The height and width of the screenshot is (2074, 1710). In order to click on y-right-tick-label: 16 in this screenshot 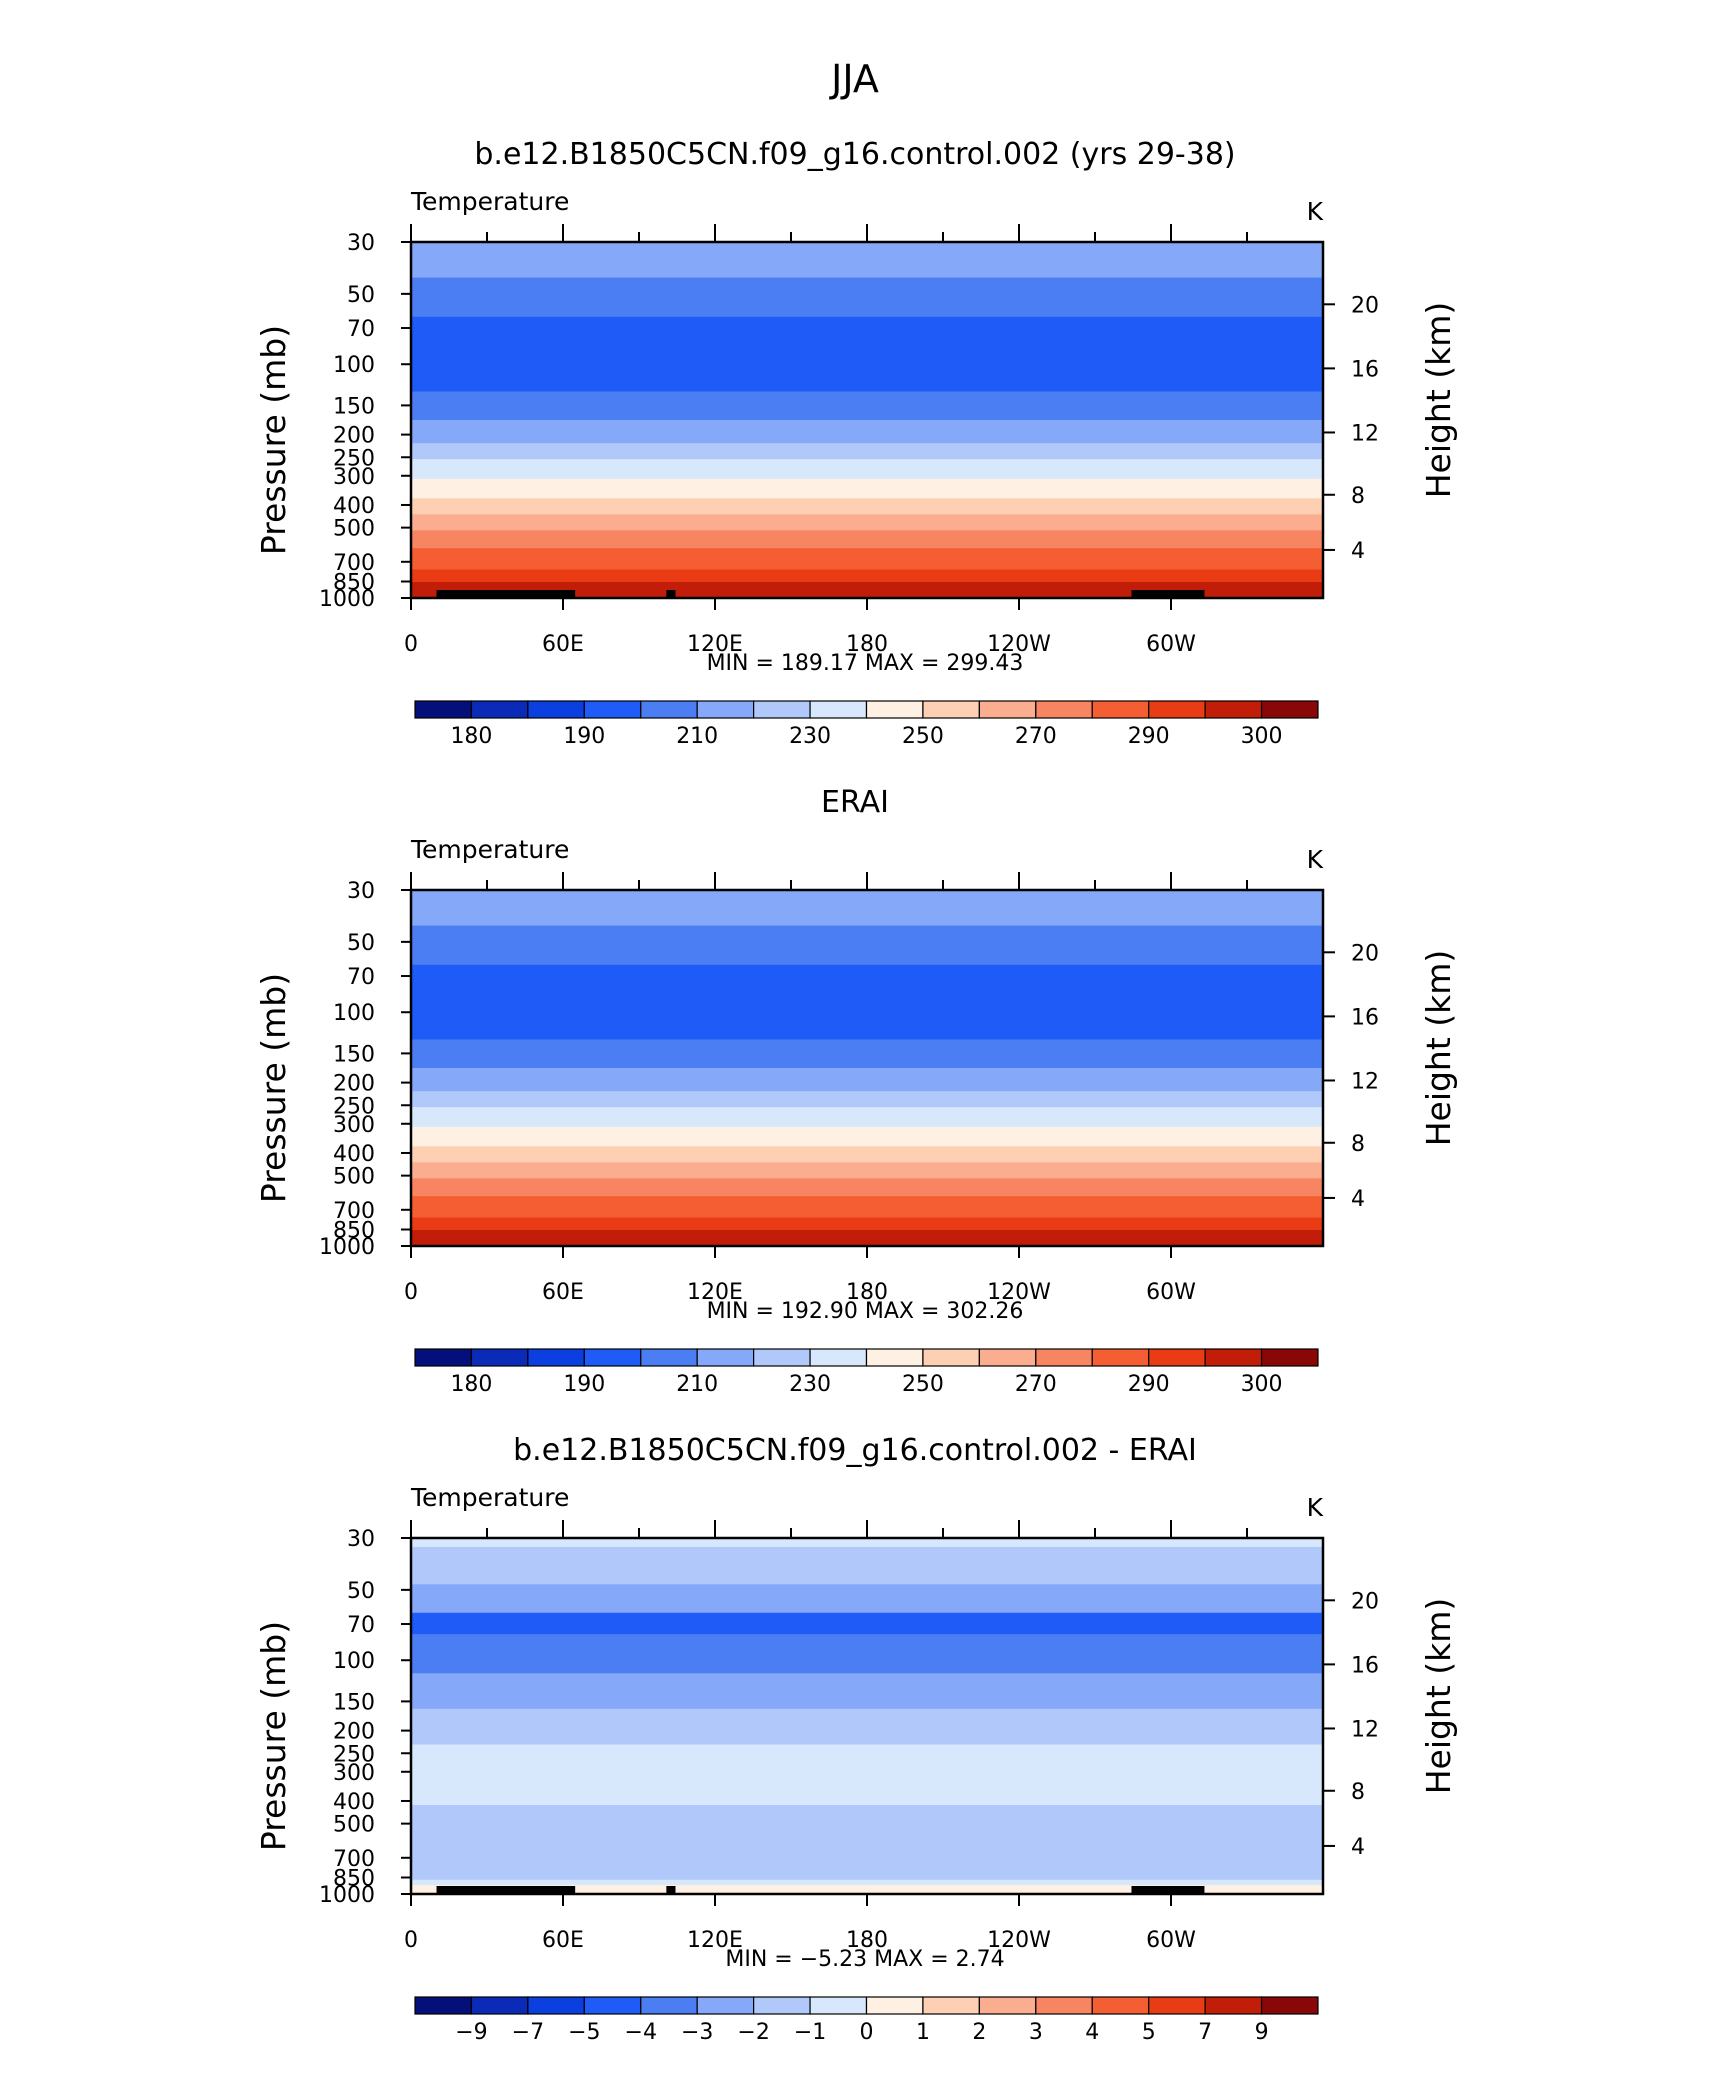, I will do `click(1365, 1665)`.